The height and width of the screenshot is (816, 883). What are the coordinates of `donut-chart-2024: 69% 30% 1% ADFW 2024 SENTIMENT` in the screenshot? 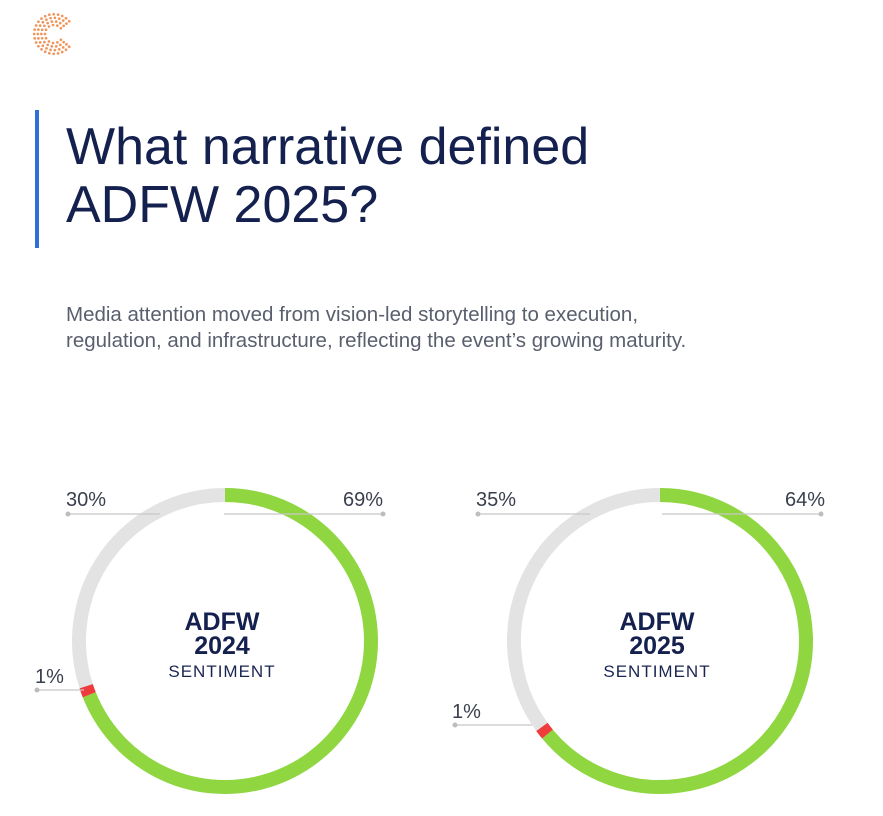 It's located at (210, 641).